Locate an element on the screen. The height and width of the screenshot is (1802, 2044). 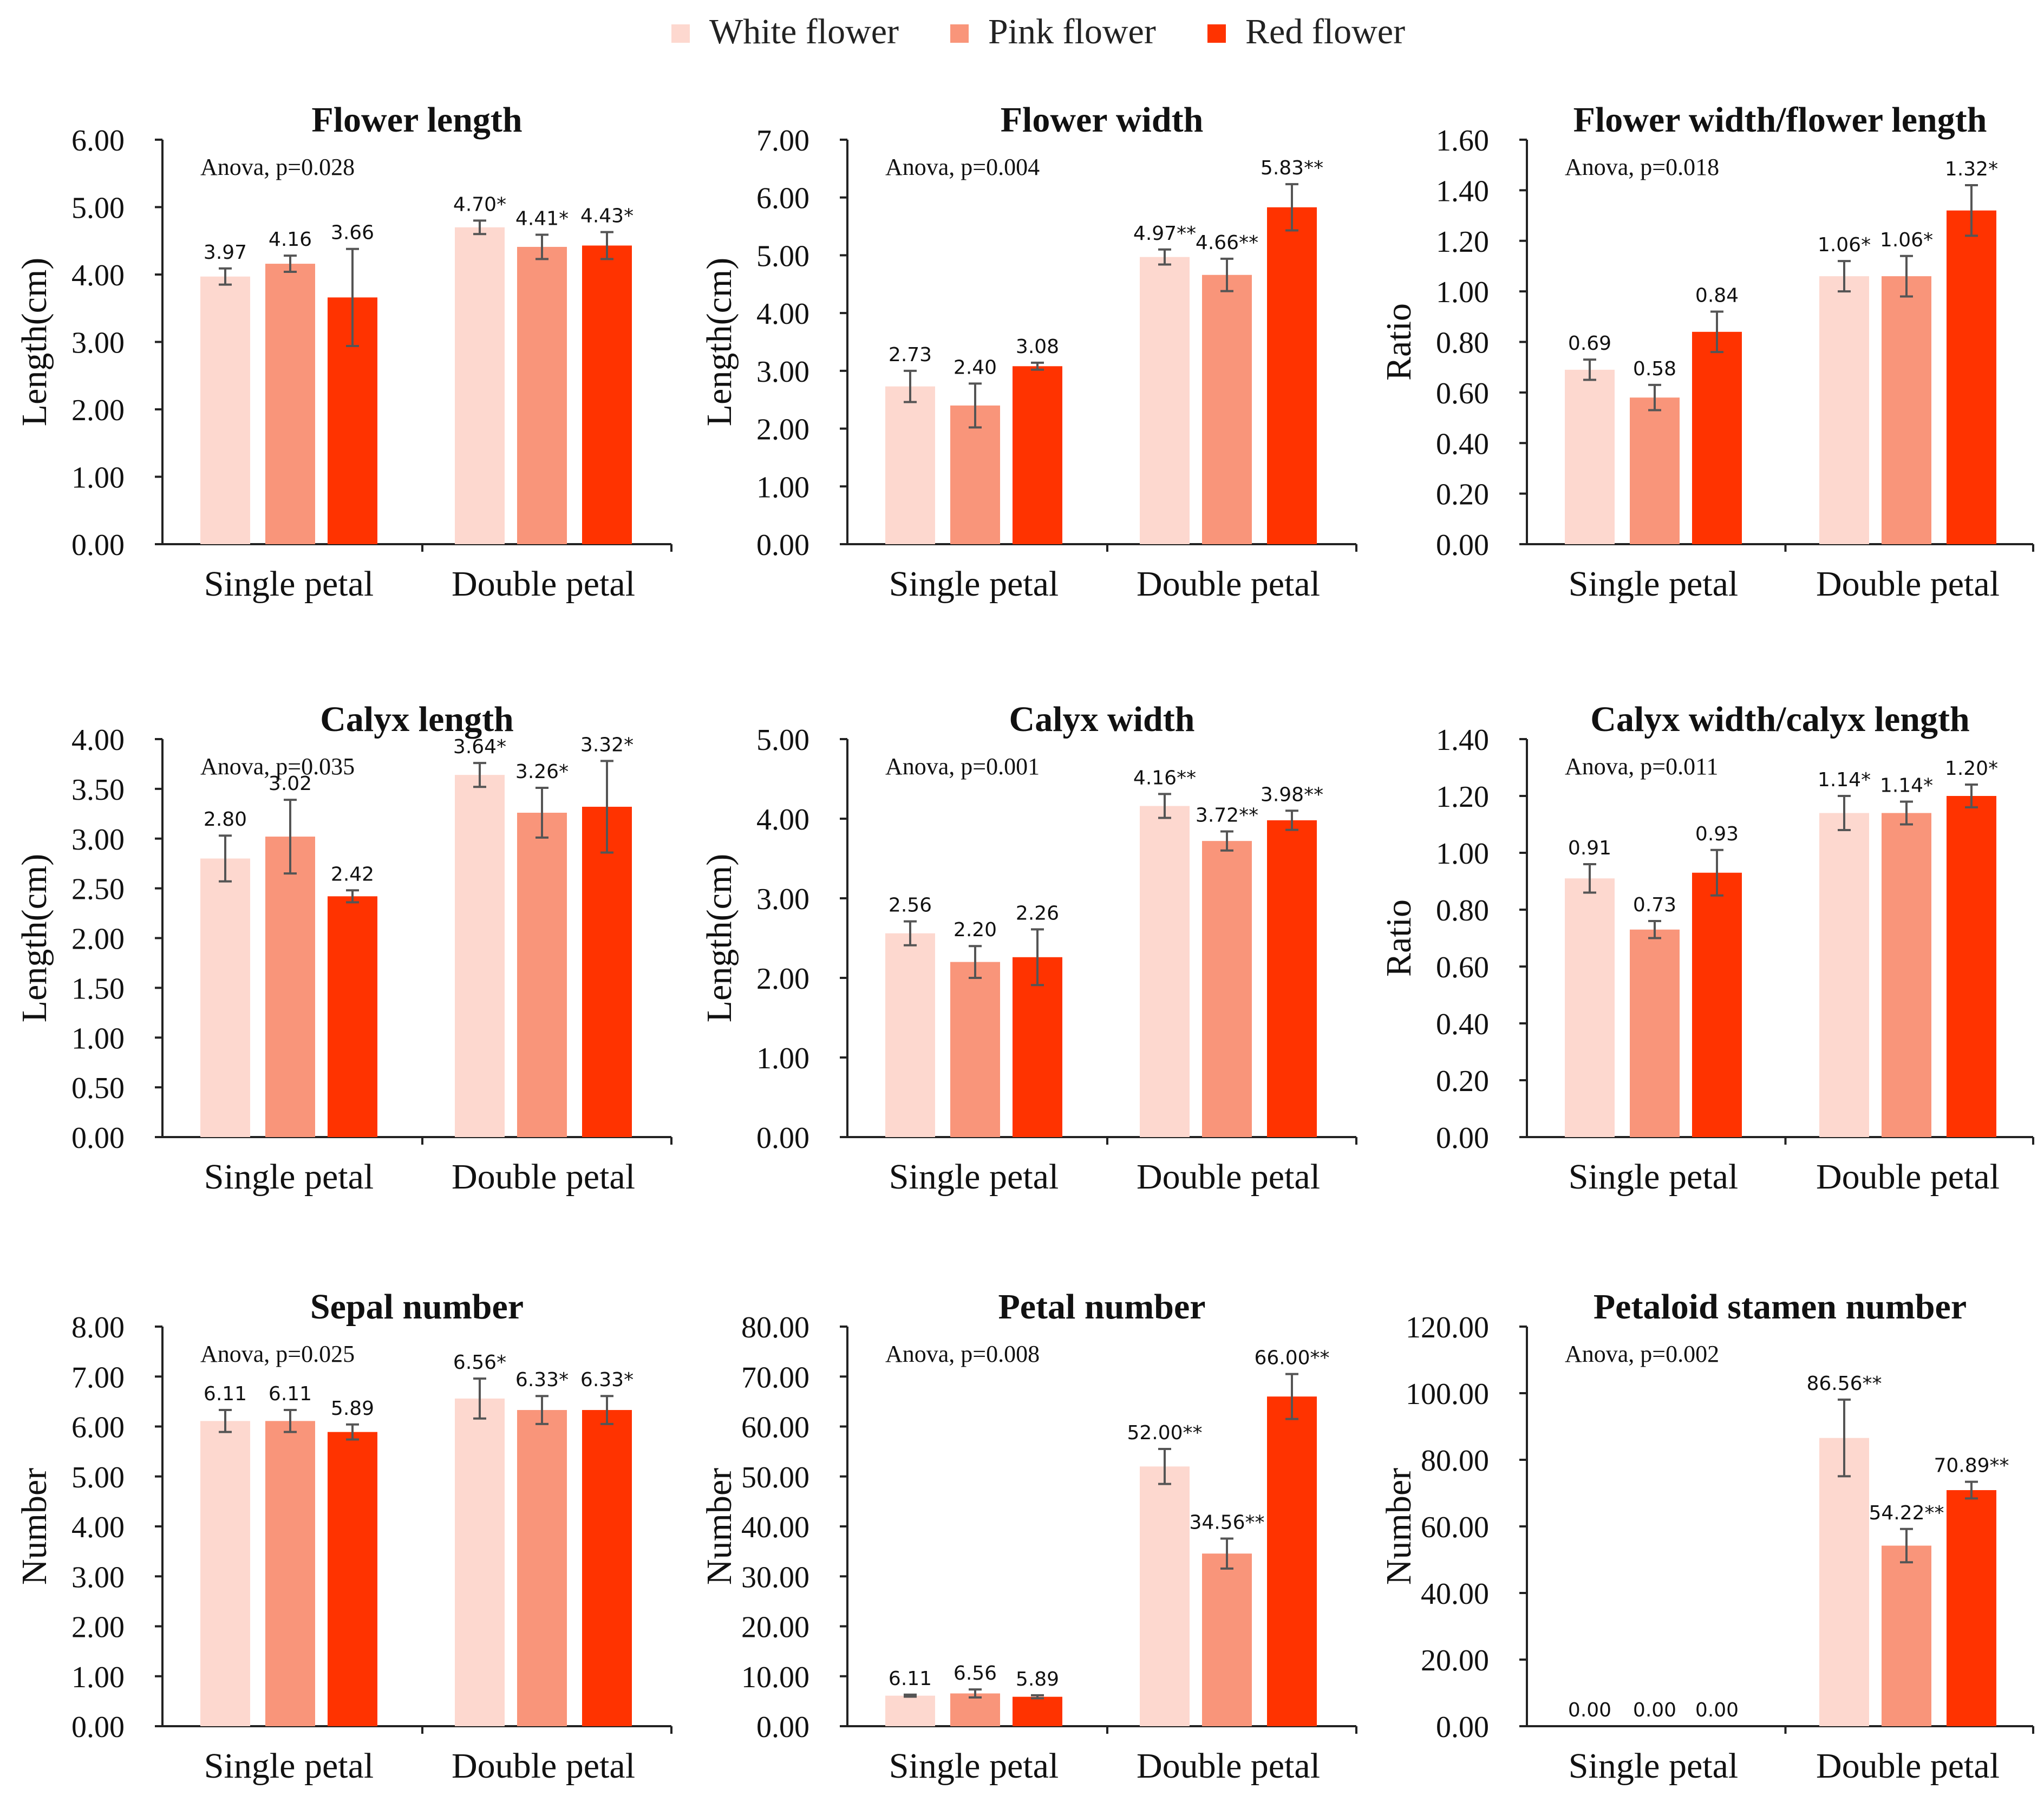
data-label: 4.97** is located at coordinates (1164, 234).